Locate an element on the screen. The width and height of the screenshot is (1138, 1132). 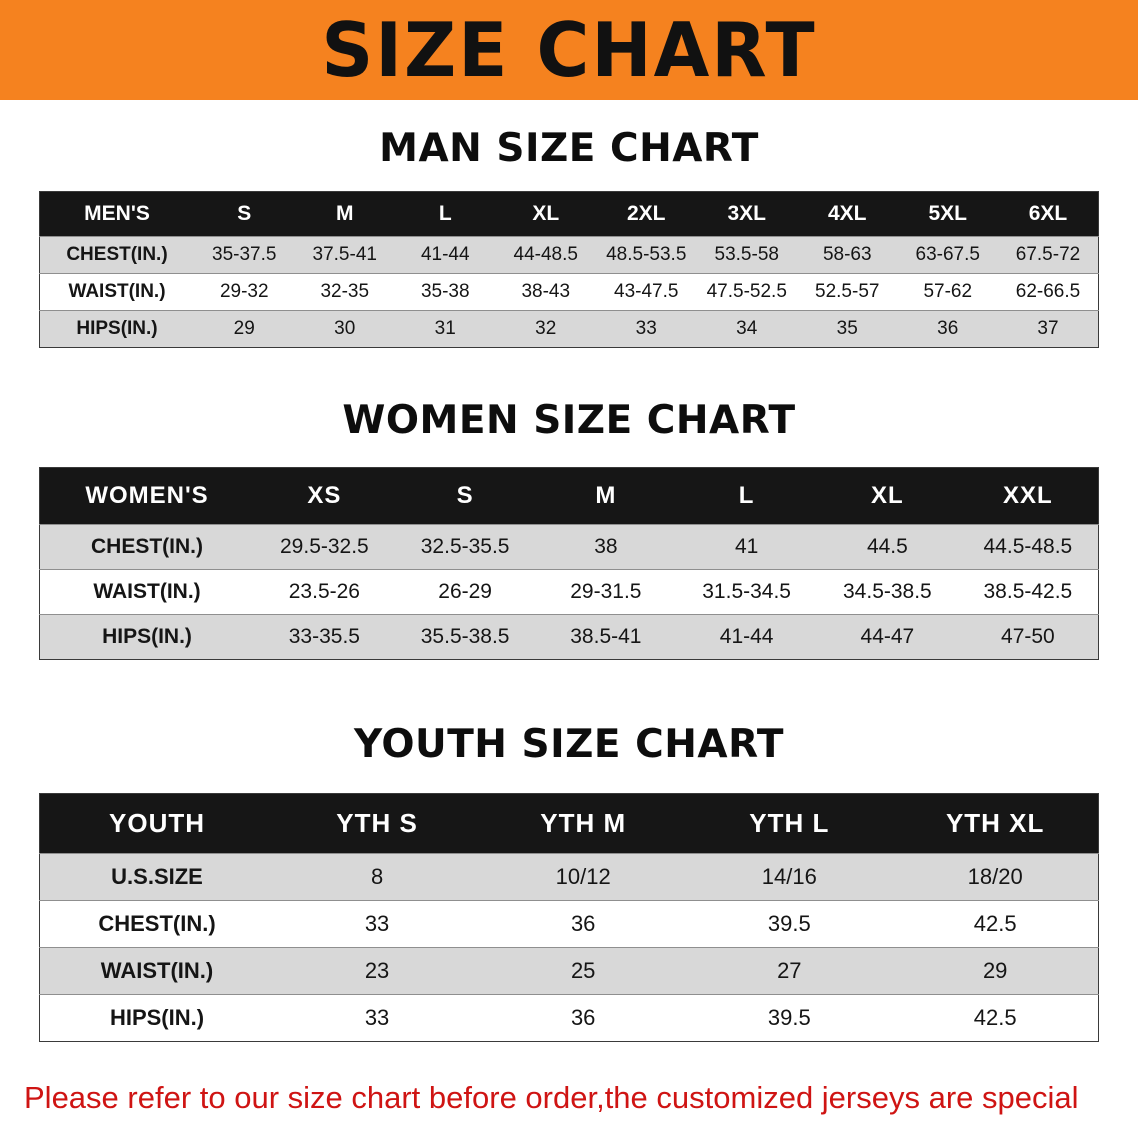
size-value: 38.5-41 is located at coordinates (606, 637).